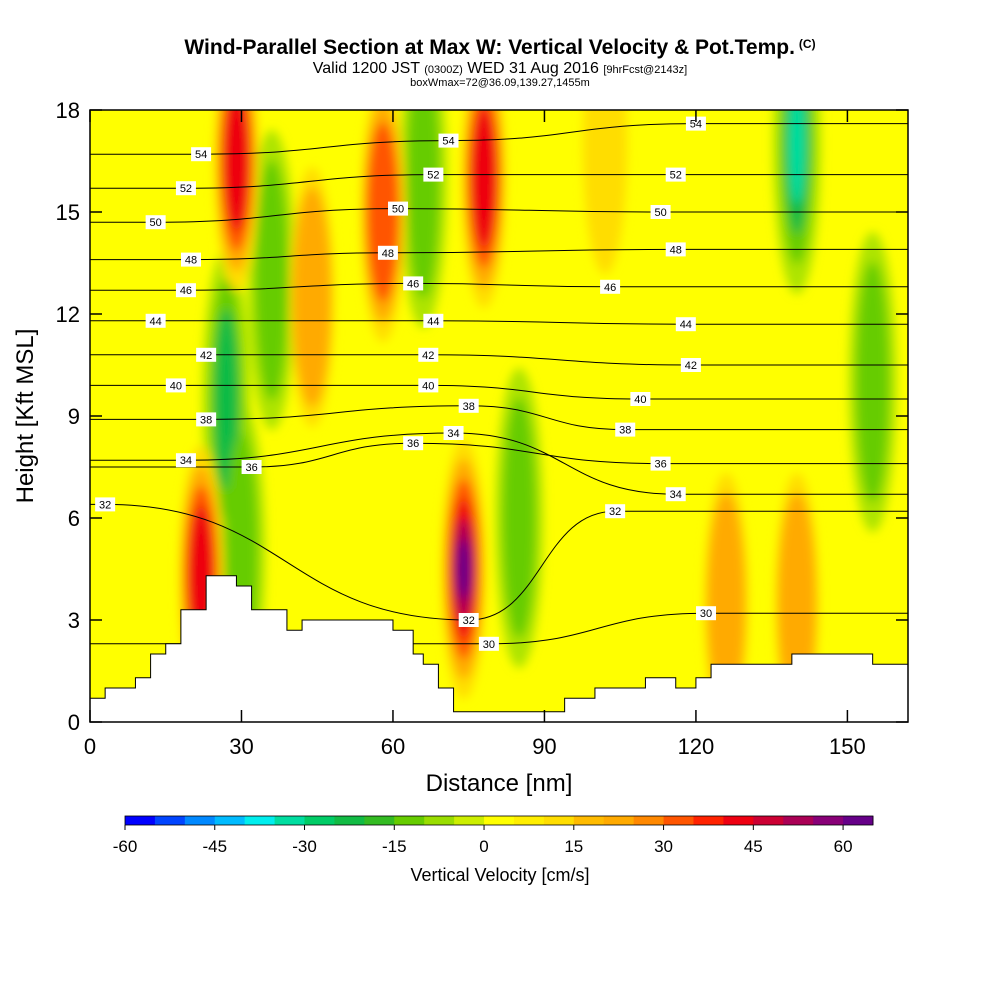 Image resolution: width=1000 pixels, height=1000 pixels. Describe the element at coordinates (696, 746) in the screenshot. I see `x-tick-label: 120` at that location.